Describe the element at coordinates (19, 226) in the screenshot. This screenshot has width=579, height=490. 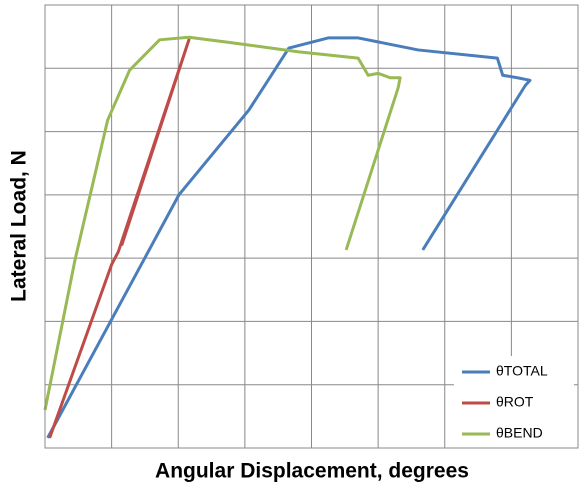
I see `y-axis-label: Lateral Load, N` at that location.